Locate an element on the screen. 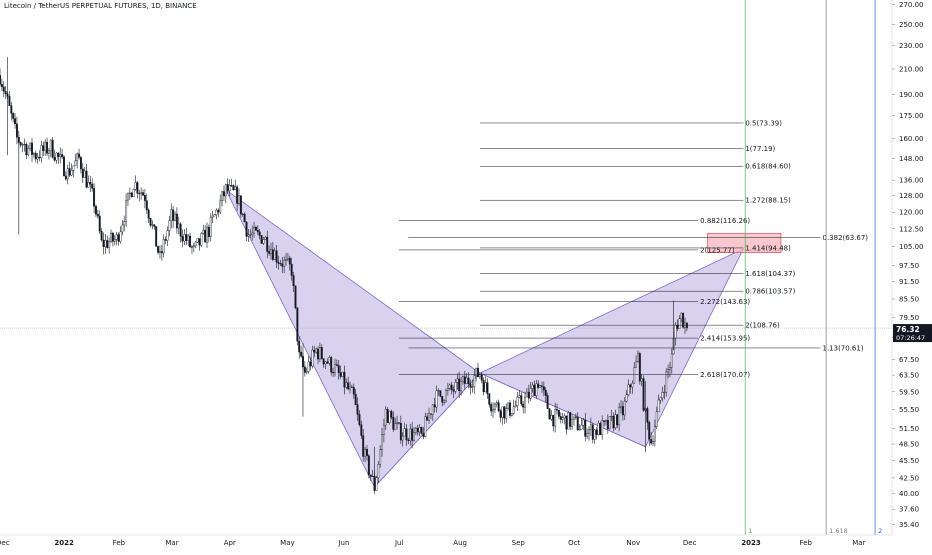 This screenshot has width=932, height=555. price-tick-label: 160.00 is located at coordinates (911, 139).